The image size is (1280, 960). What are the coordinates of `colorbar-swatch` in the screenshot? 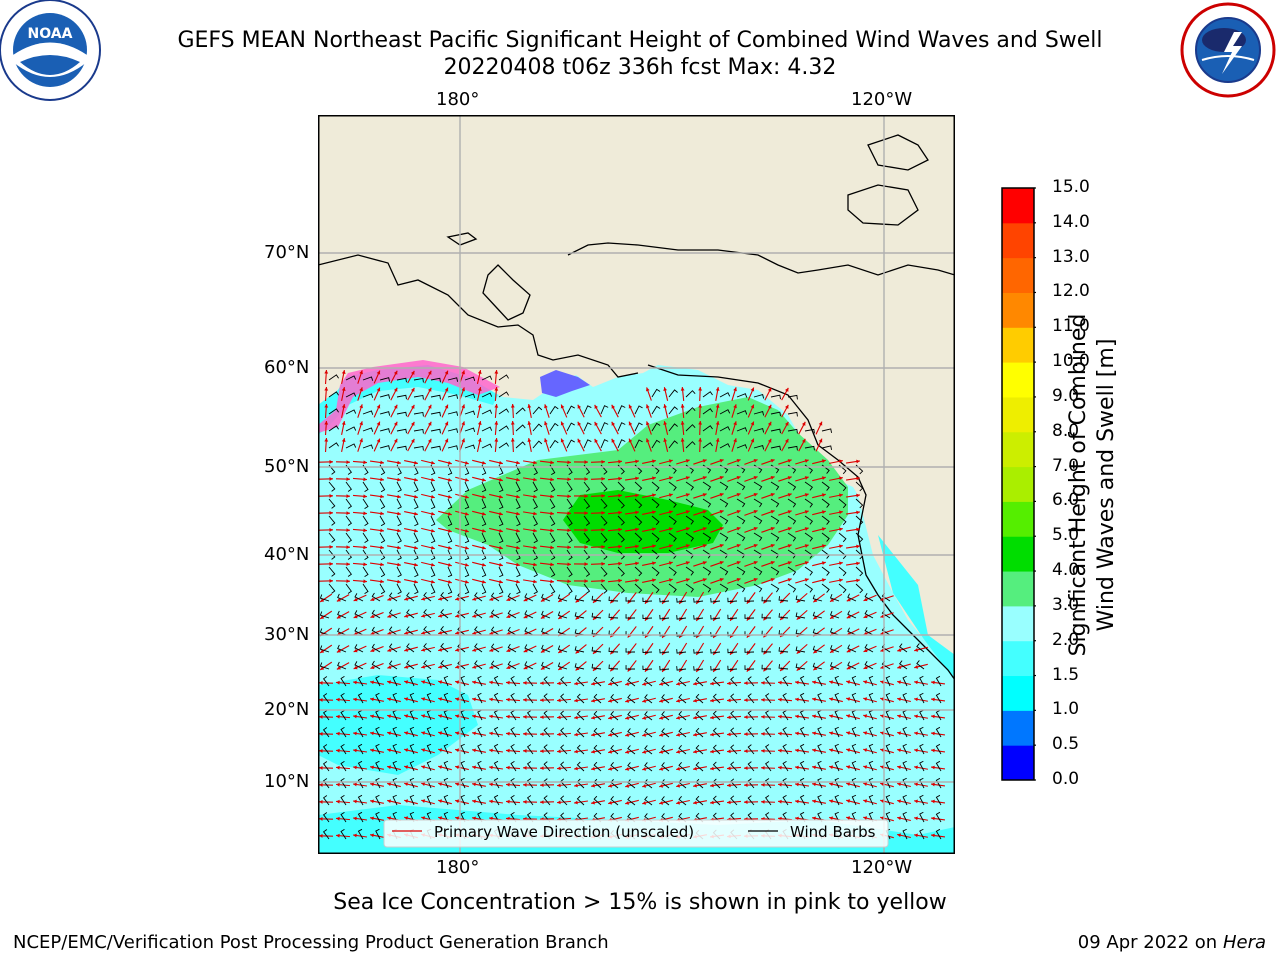 It's located at (1018, 728).